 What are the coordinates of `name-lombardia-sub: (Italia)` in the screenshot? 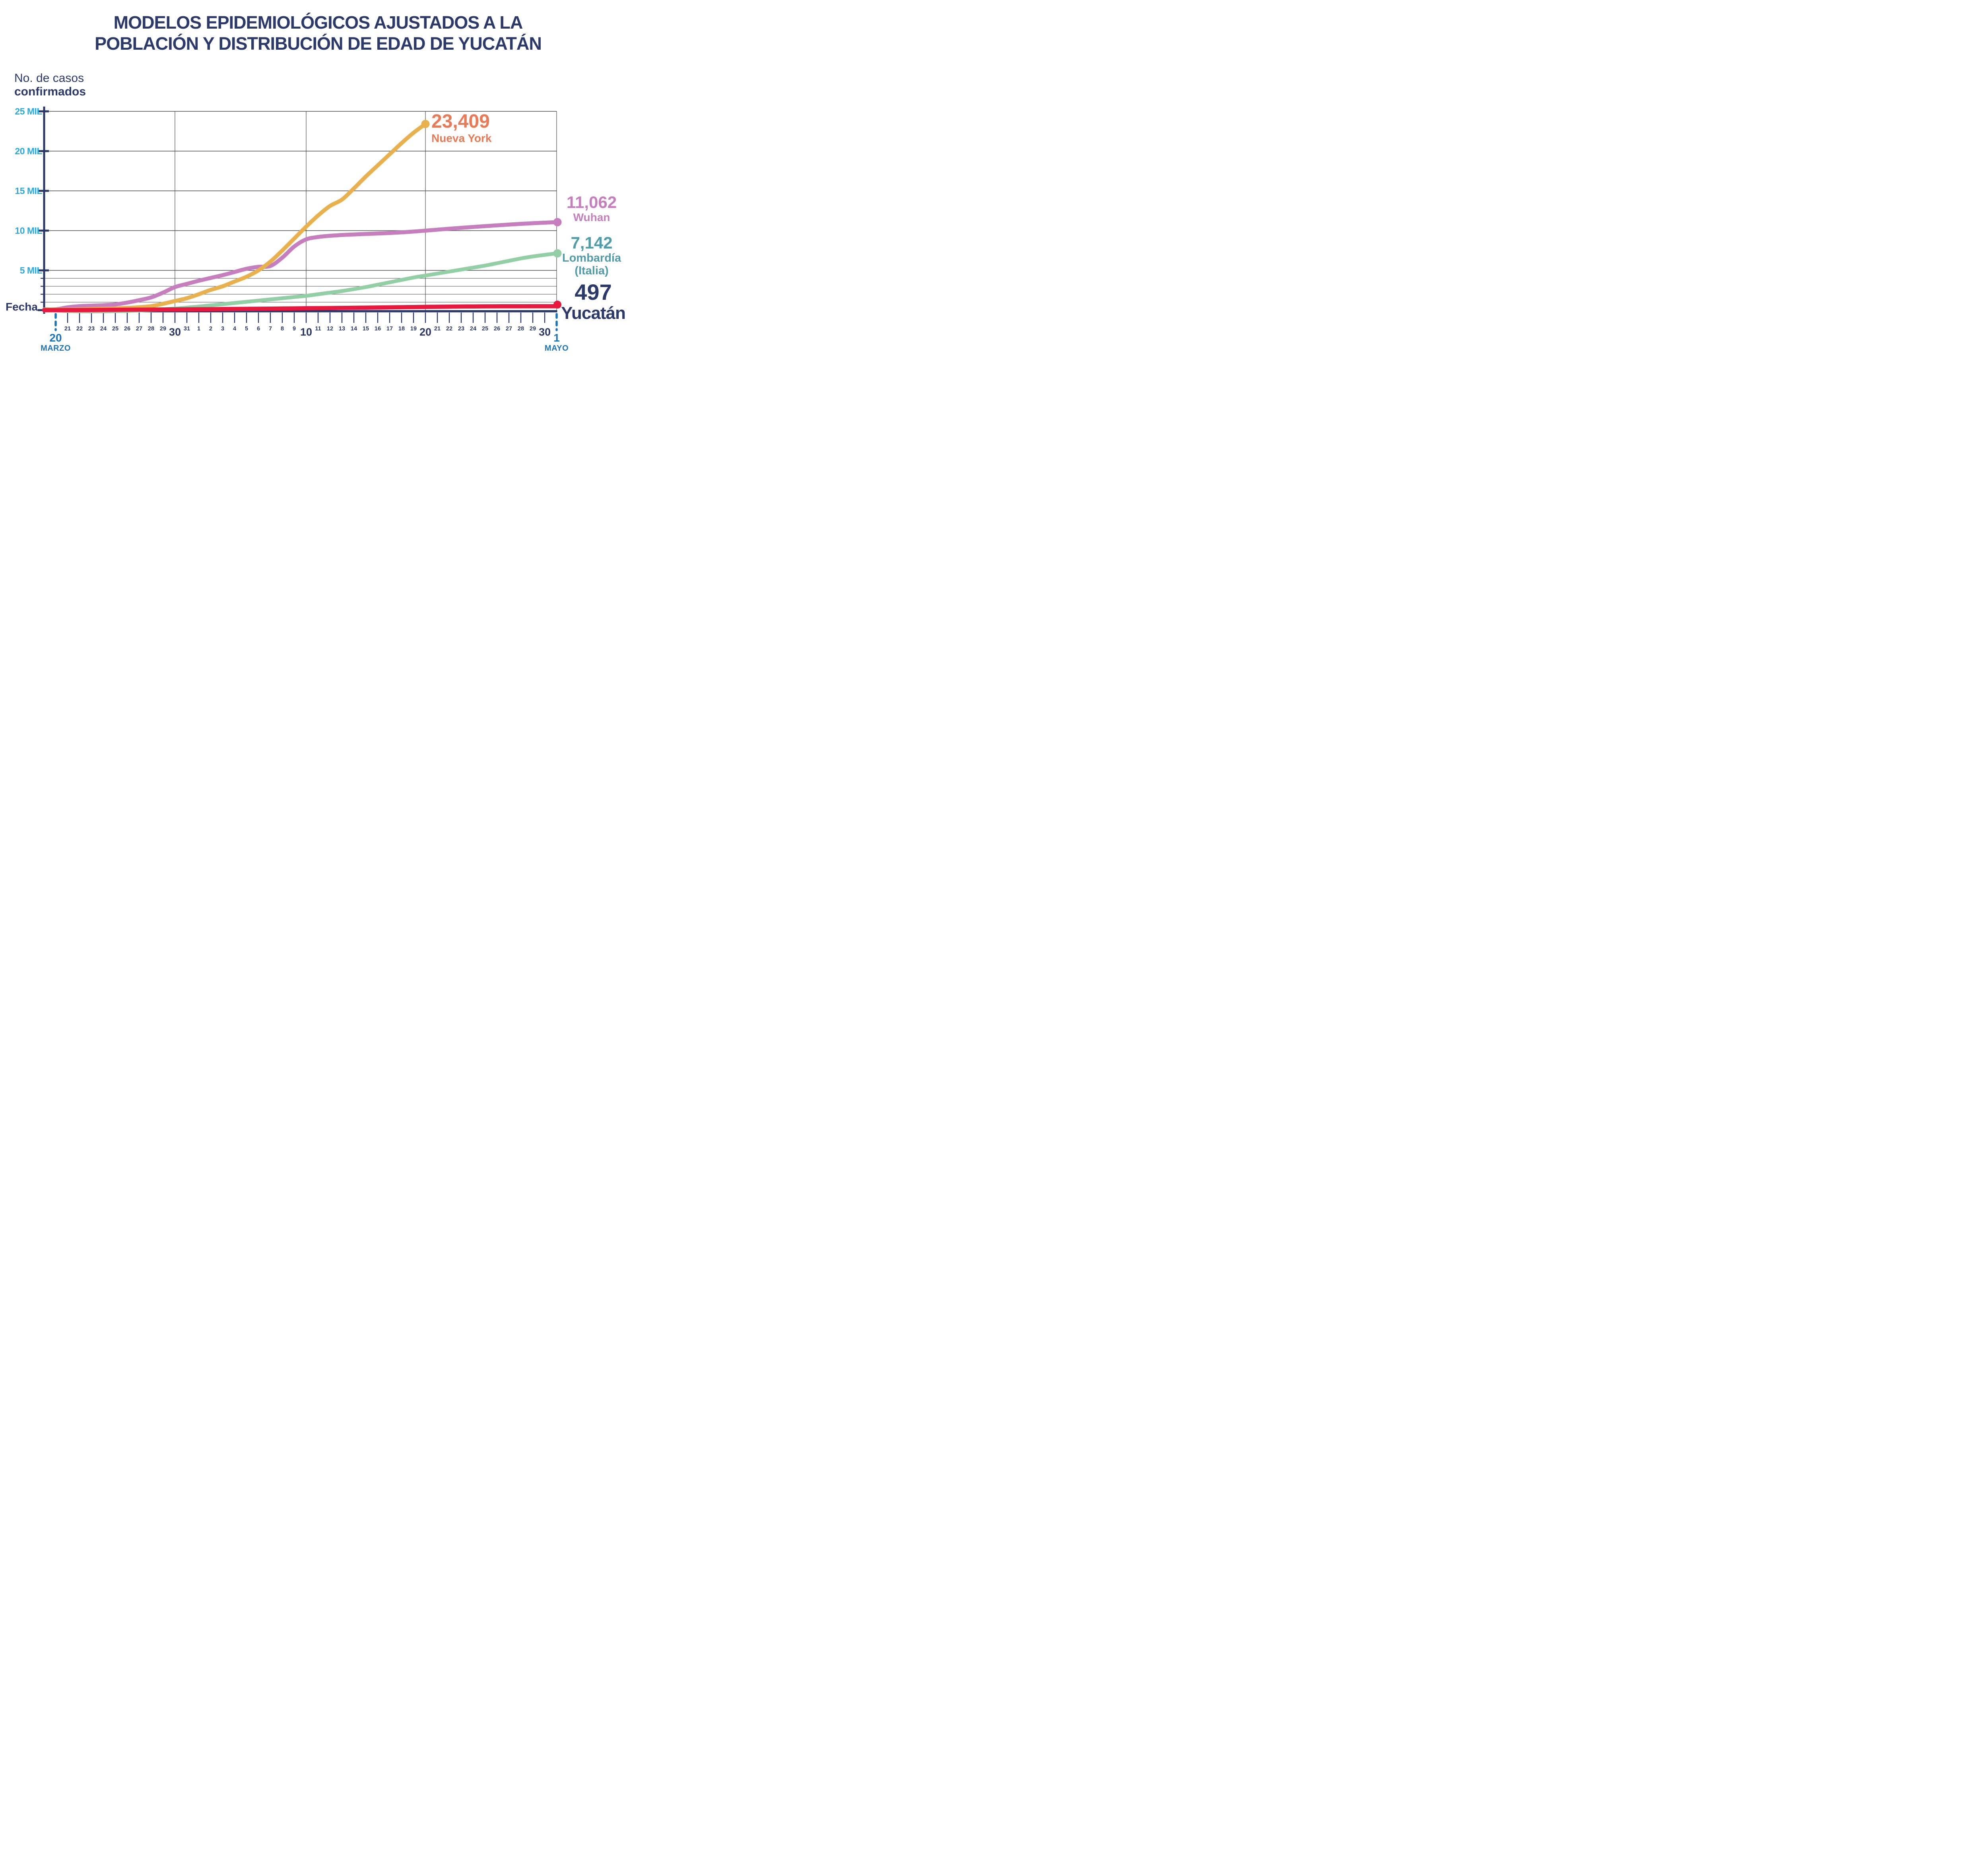 It's located at (592, 270).